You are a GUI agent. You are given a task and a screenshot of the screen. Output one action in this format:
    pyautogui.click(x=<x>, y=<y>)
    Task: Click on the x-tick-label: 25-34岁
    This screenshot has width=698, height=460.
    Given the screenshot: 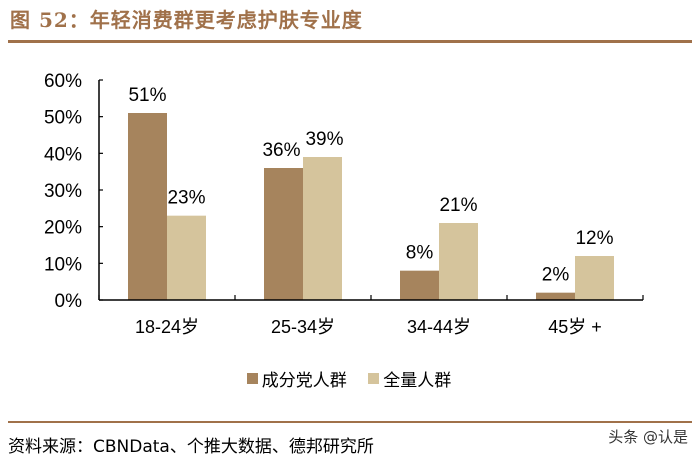 What is the action you would take?
    pyautogui.click(x=303, y=327)
    